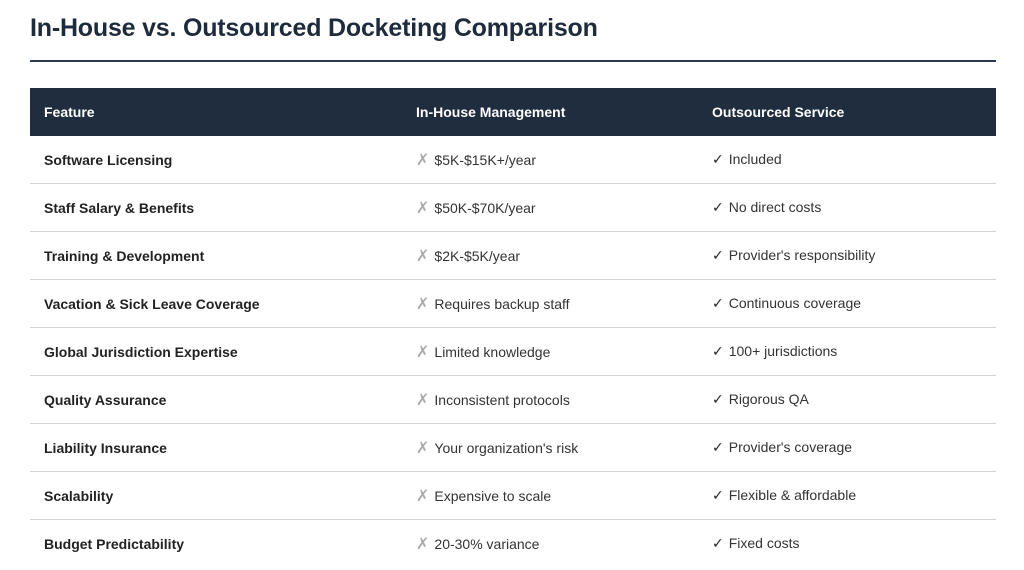  I want to click on in-house-cell: ✗ Your organization's risk, so click(550, 447).